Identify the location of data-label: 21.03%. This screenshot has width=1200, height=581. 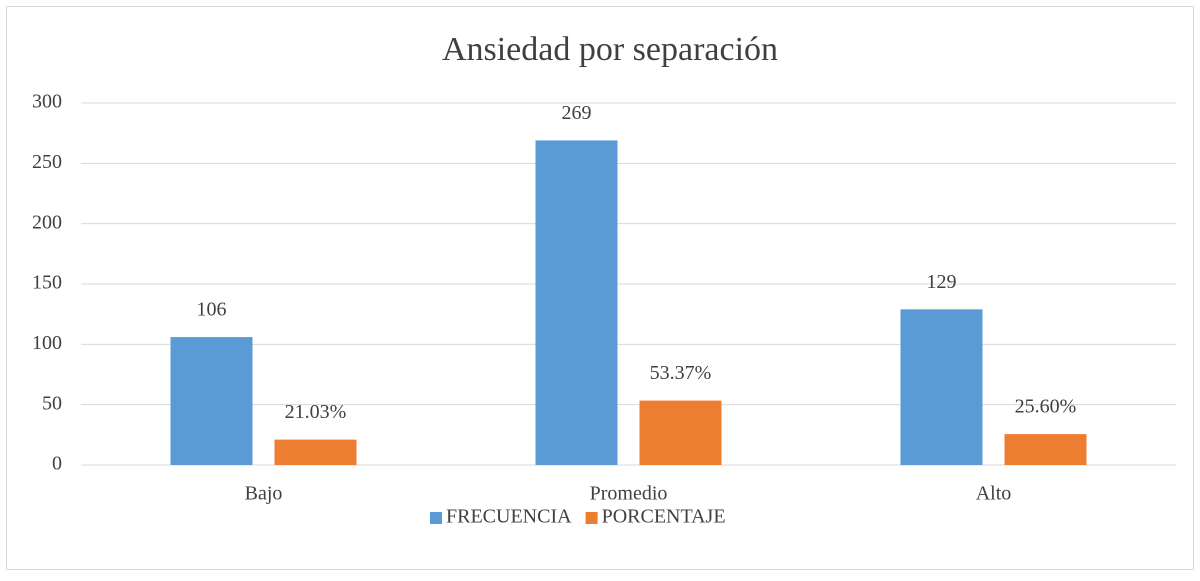
(316, 412).